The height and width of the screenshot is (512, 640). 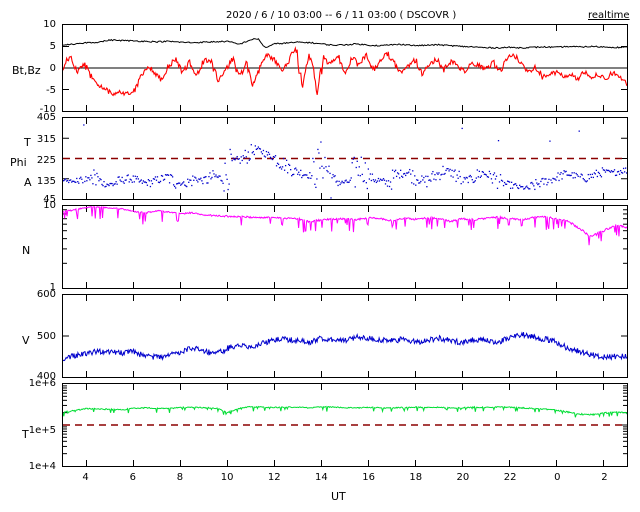 I want to click on x-tick-18: 18, so click(x=416, y=477).